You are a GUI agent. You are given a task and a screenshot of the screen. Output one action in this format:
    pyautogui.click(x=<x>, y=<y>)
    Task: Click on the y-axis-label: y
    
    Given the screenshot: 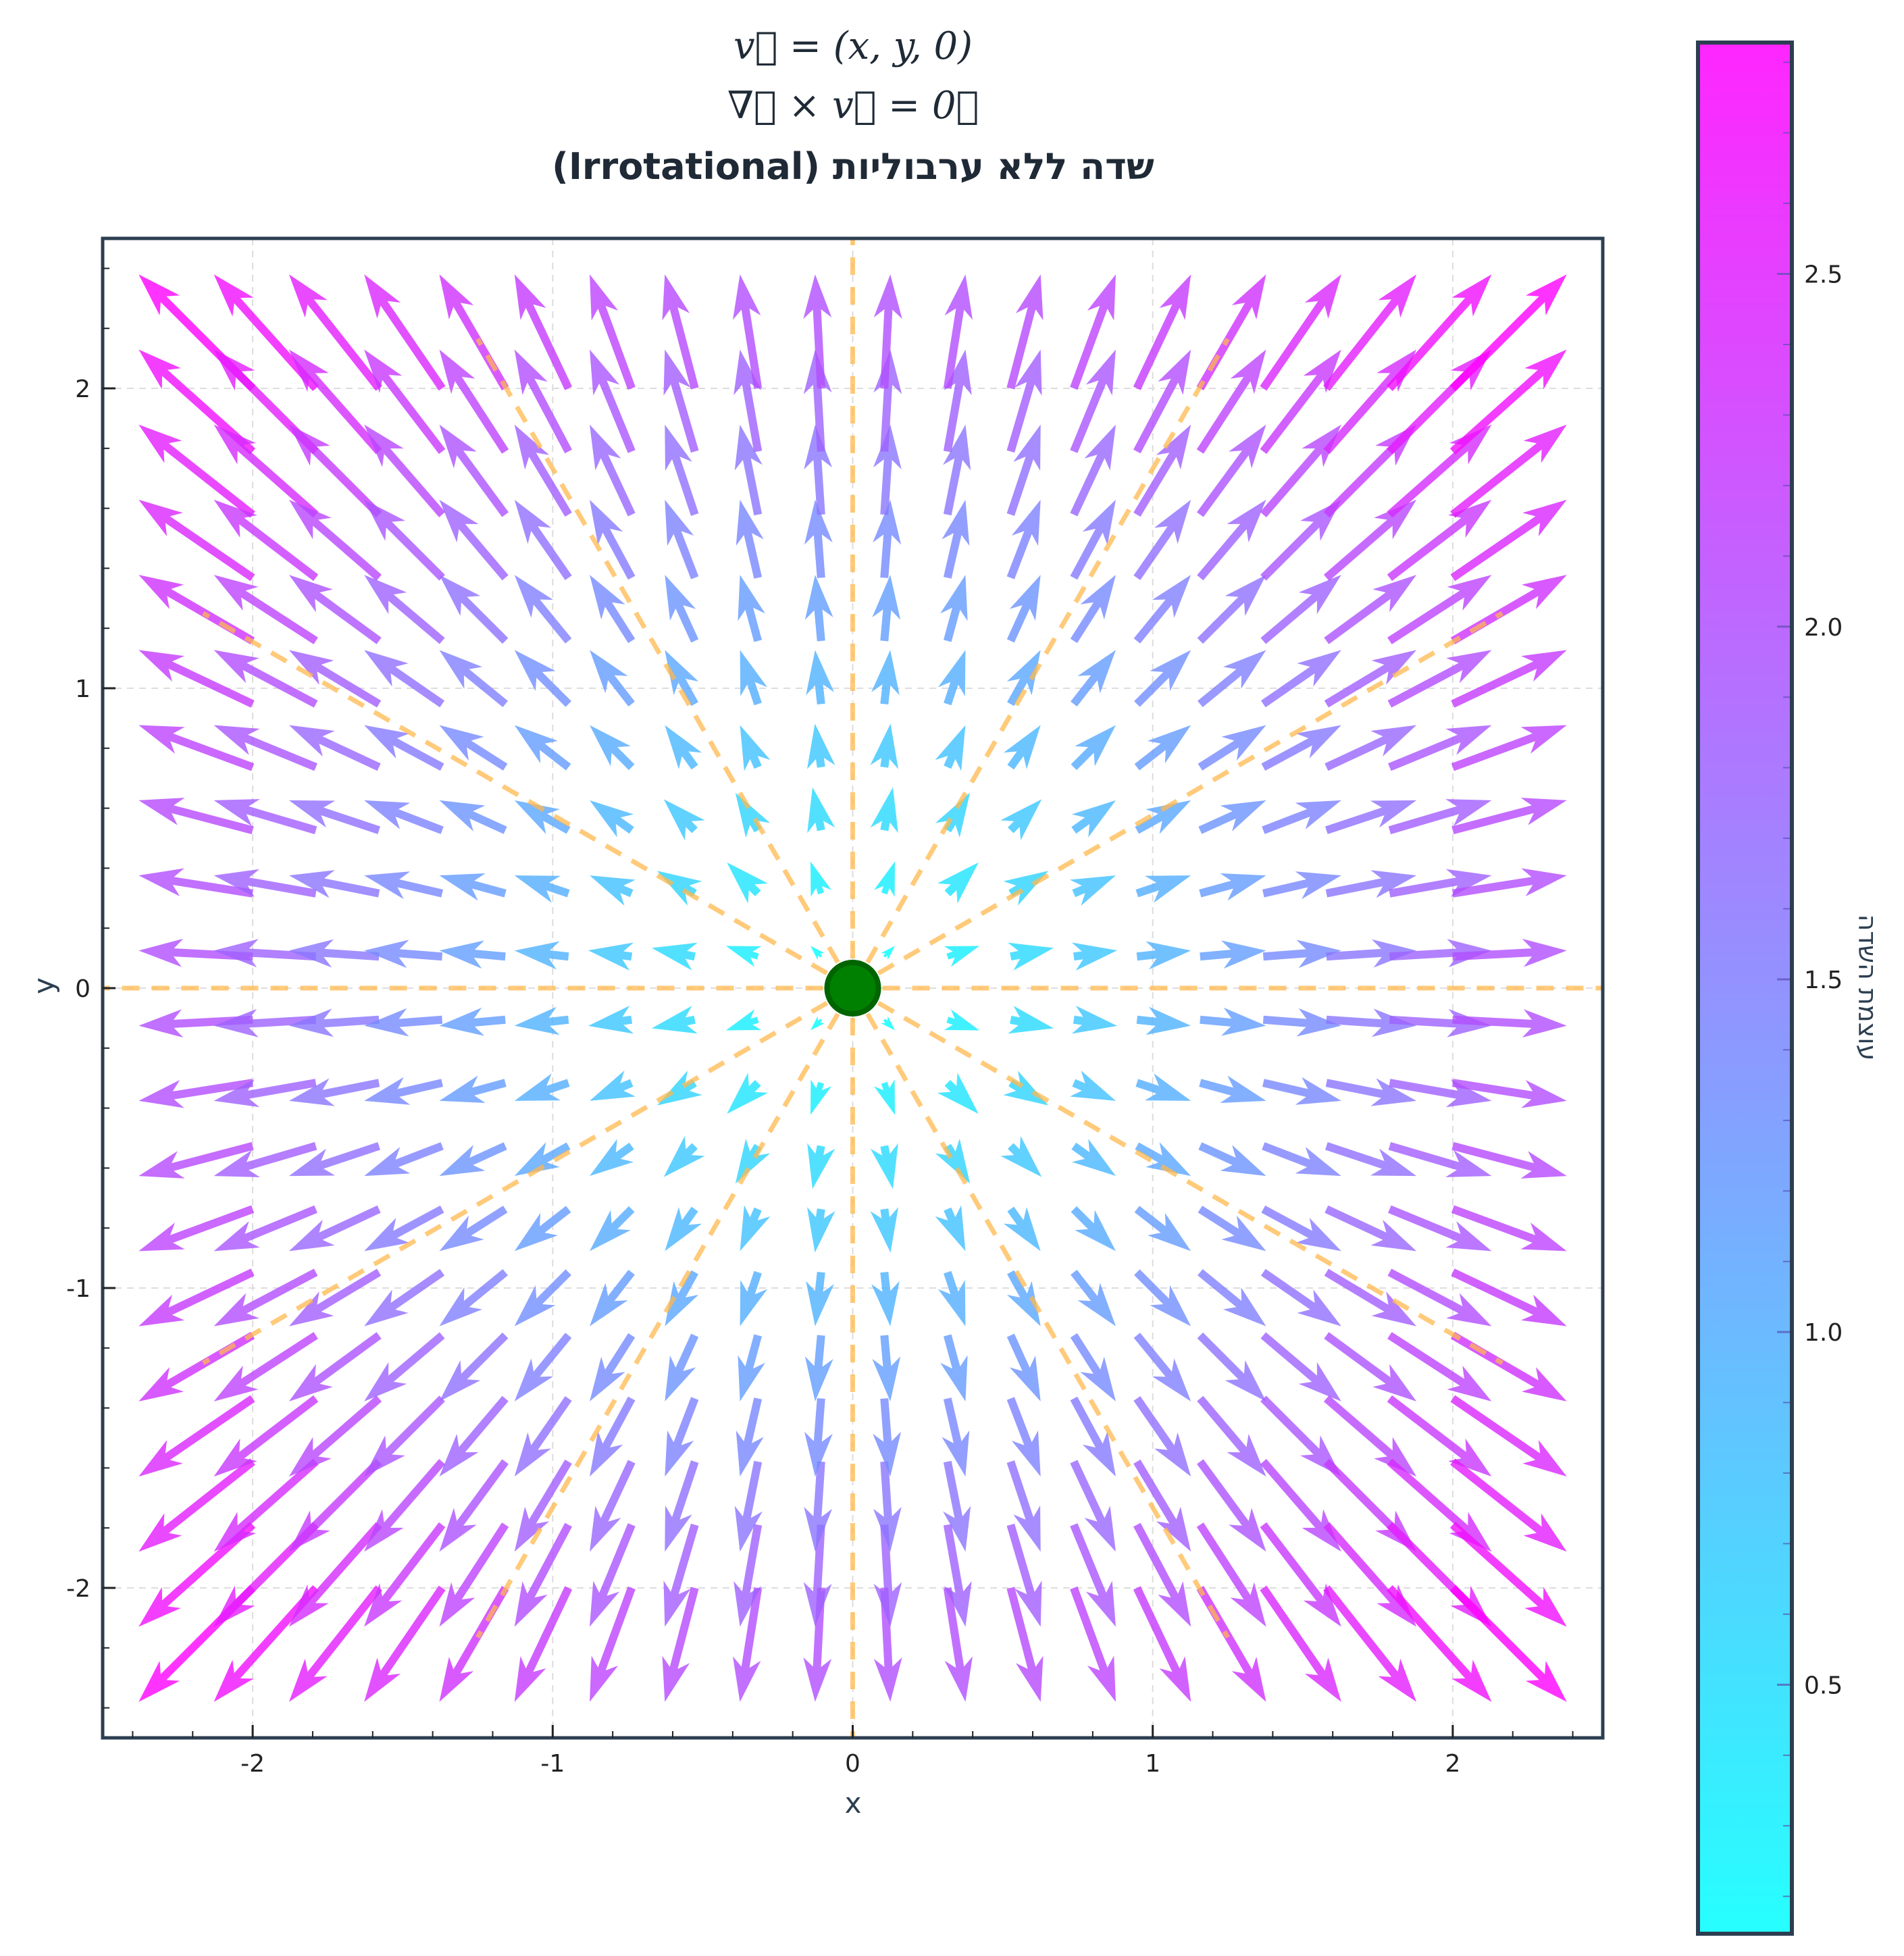 What is the action you would take?
    pyautogui.click(x=44, y=986)
    